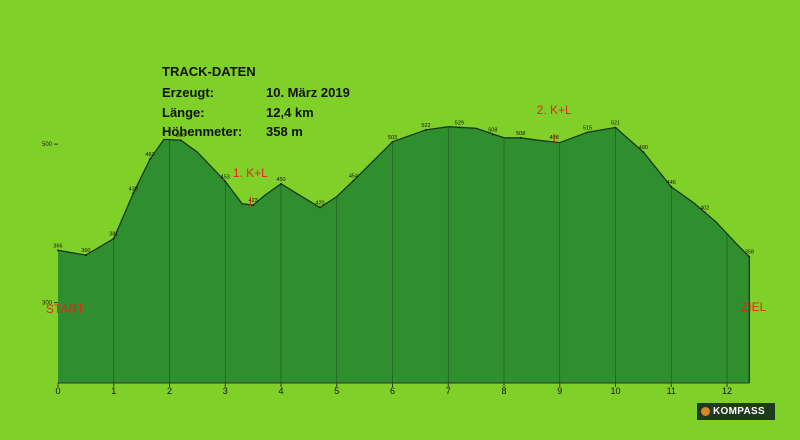 Image resolution: width=800 pixels, height=440 pixels. Describe the element at coordinates (149, 155) in the screenshot. I see `point-label-4: 481` at that location.